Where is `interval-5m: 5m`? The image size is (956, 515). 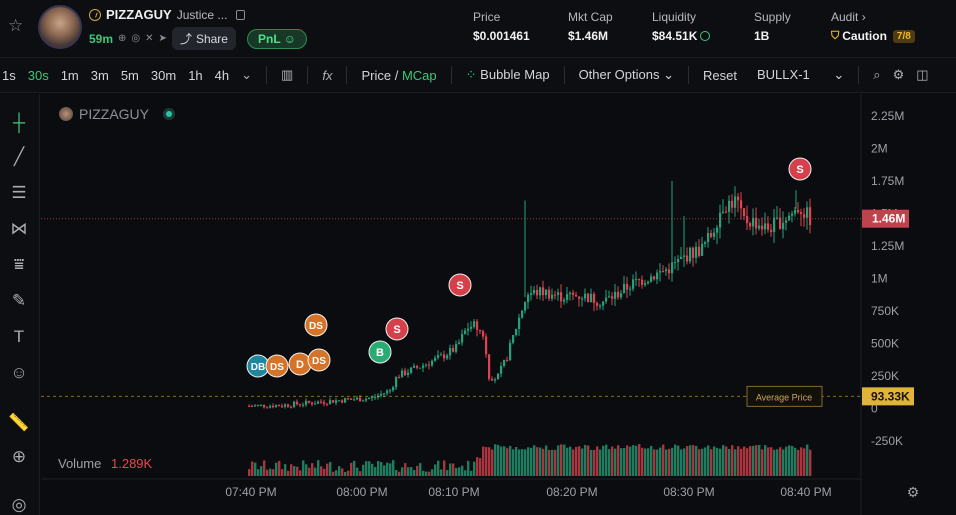 interval-5m: 5m is located at coordinates (129, 75).